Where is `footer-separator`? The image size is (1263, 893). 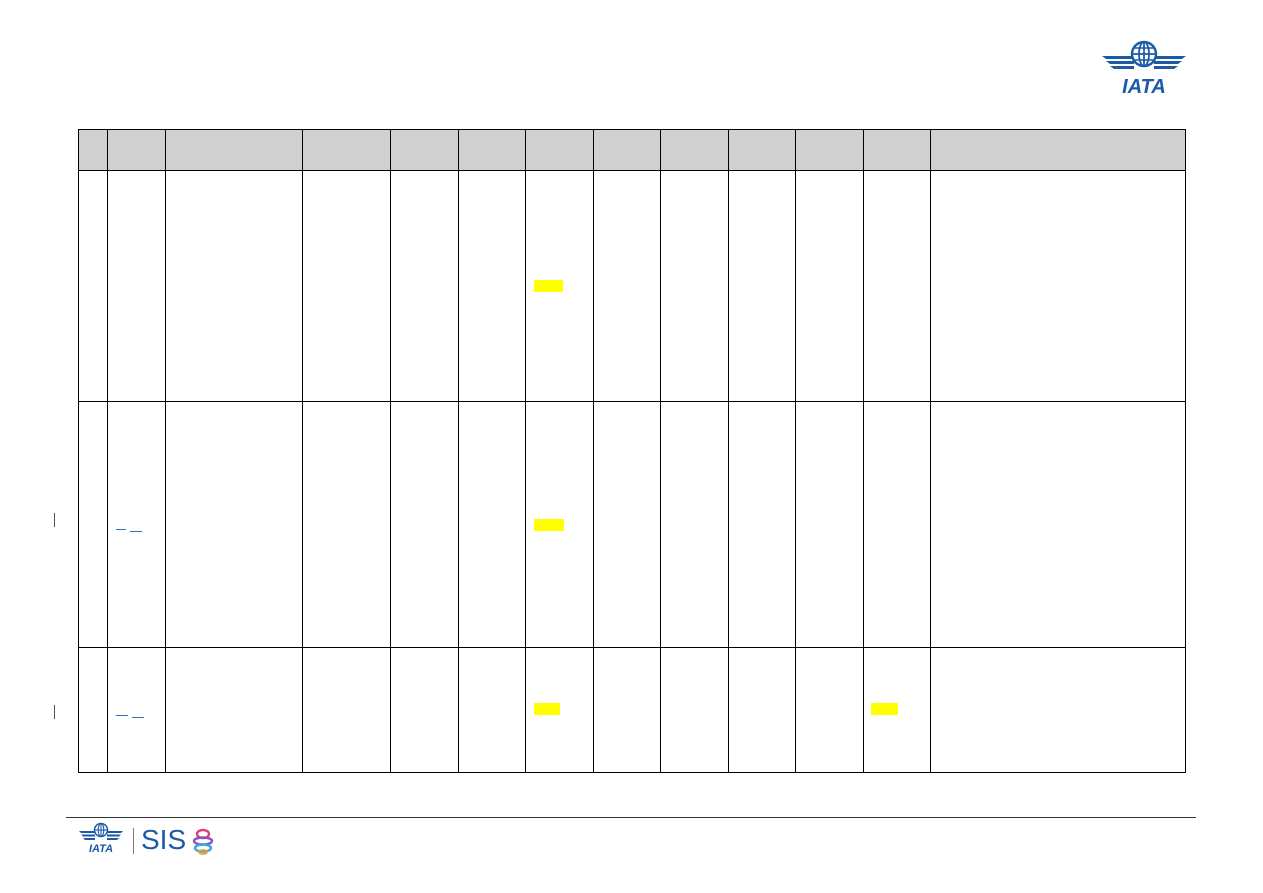 footer-separator is located at coordinates (133, 841).